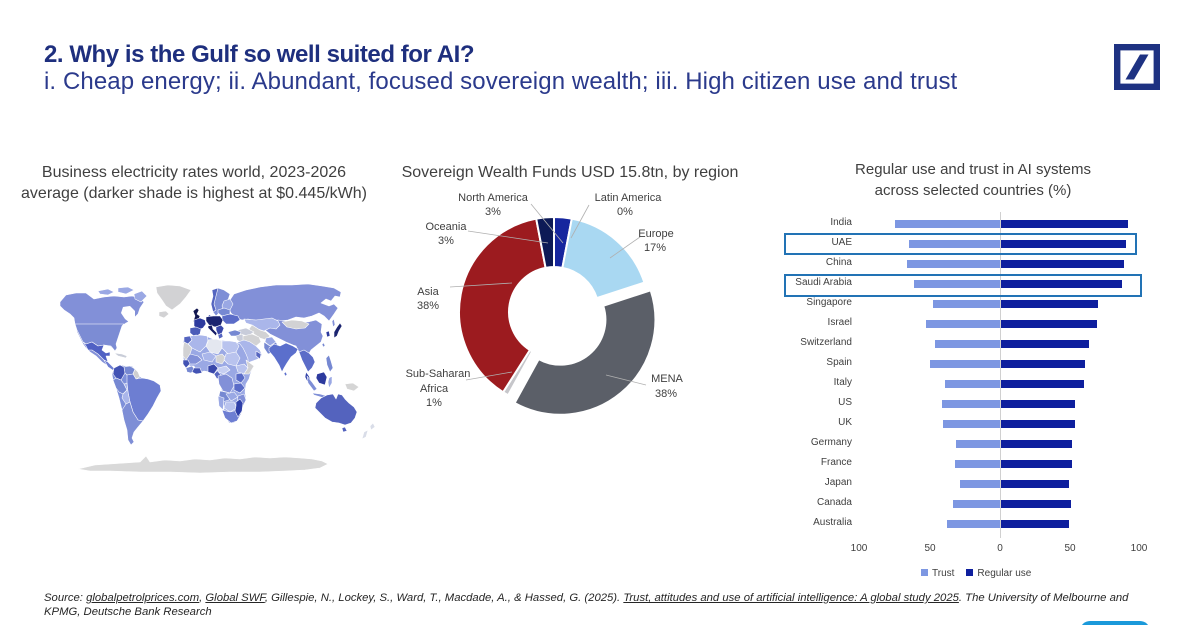  I want to click on svg-text: 1%, so click(434, 403).